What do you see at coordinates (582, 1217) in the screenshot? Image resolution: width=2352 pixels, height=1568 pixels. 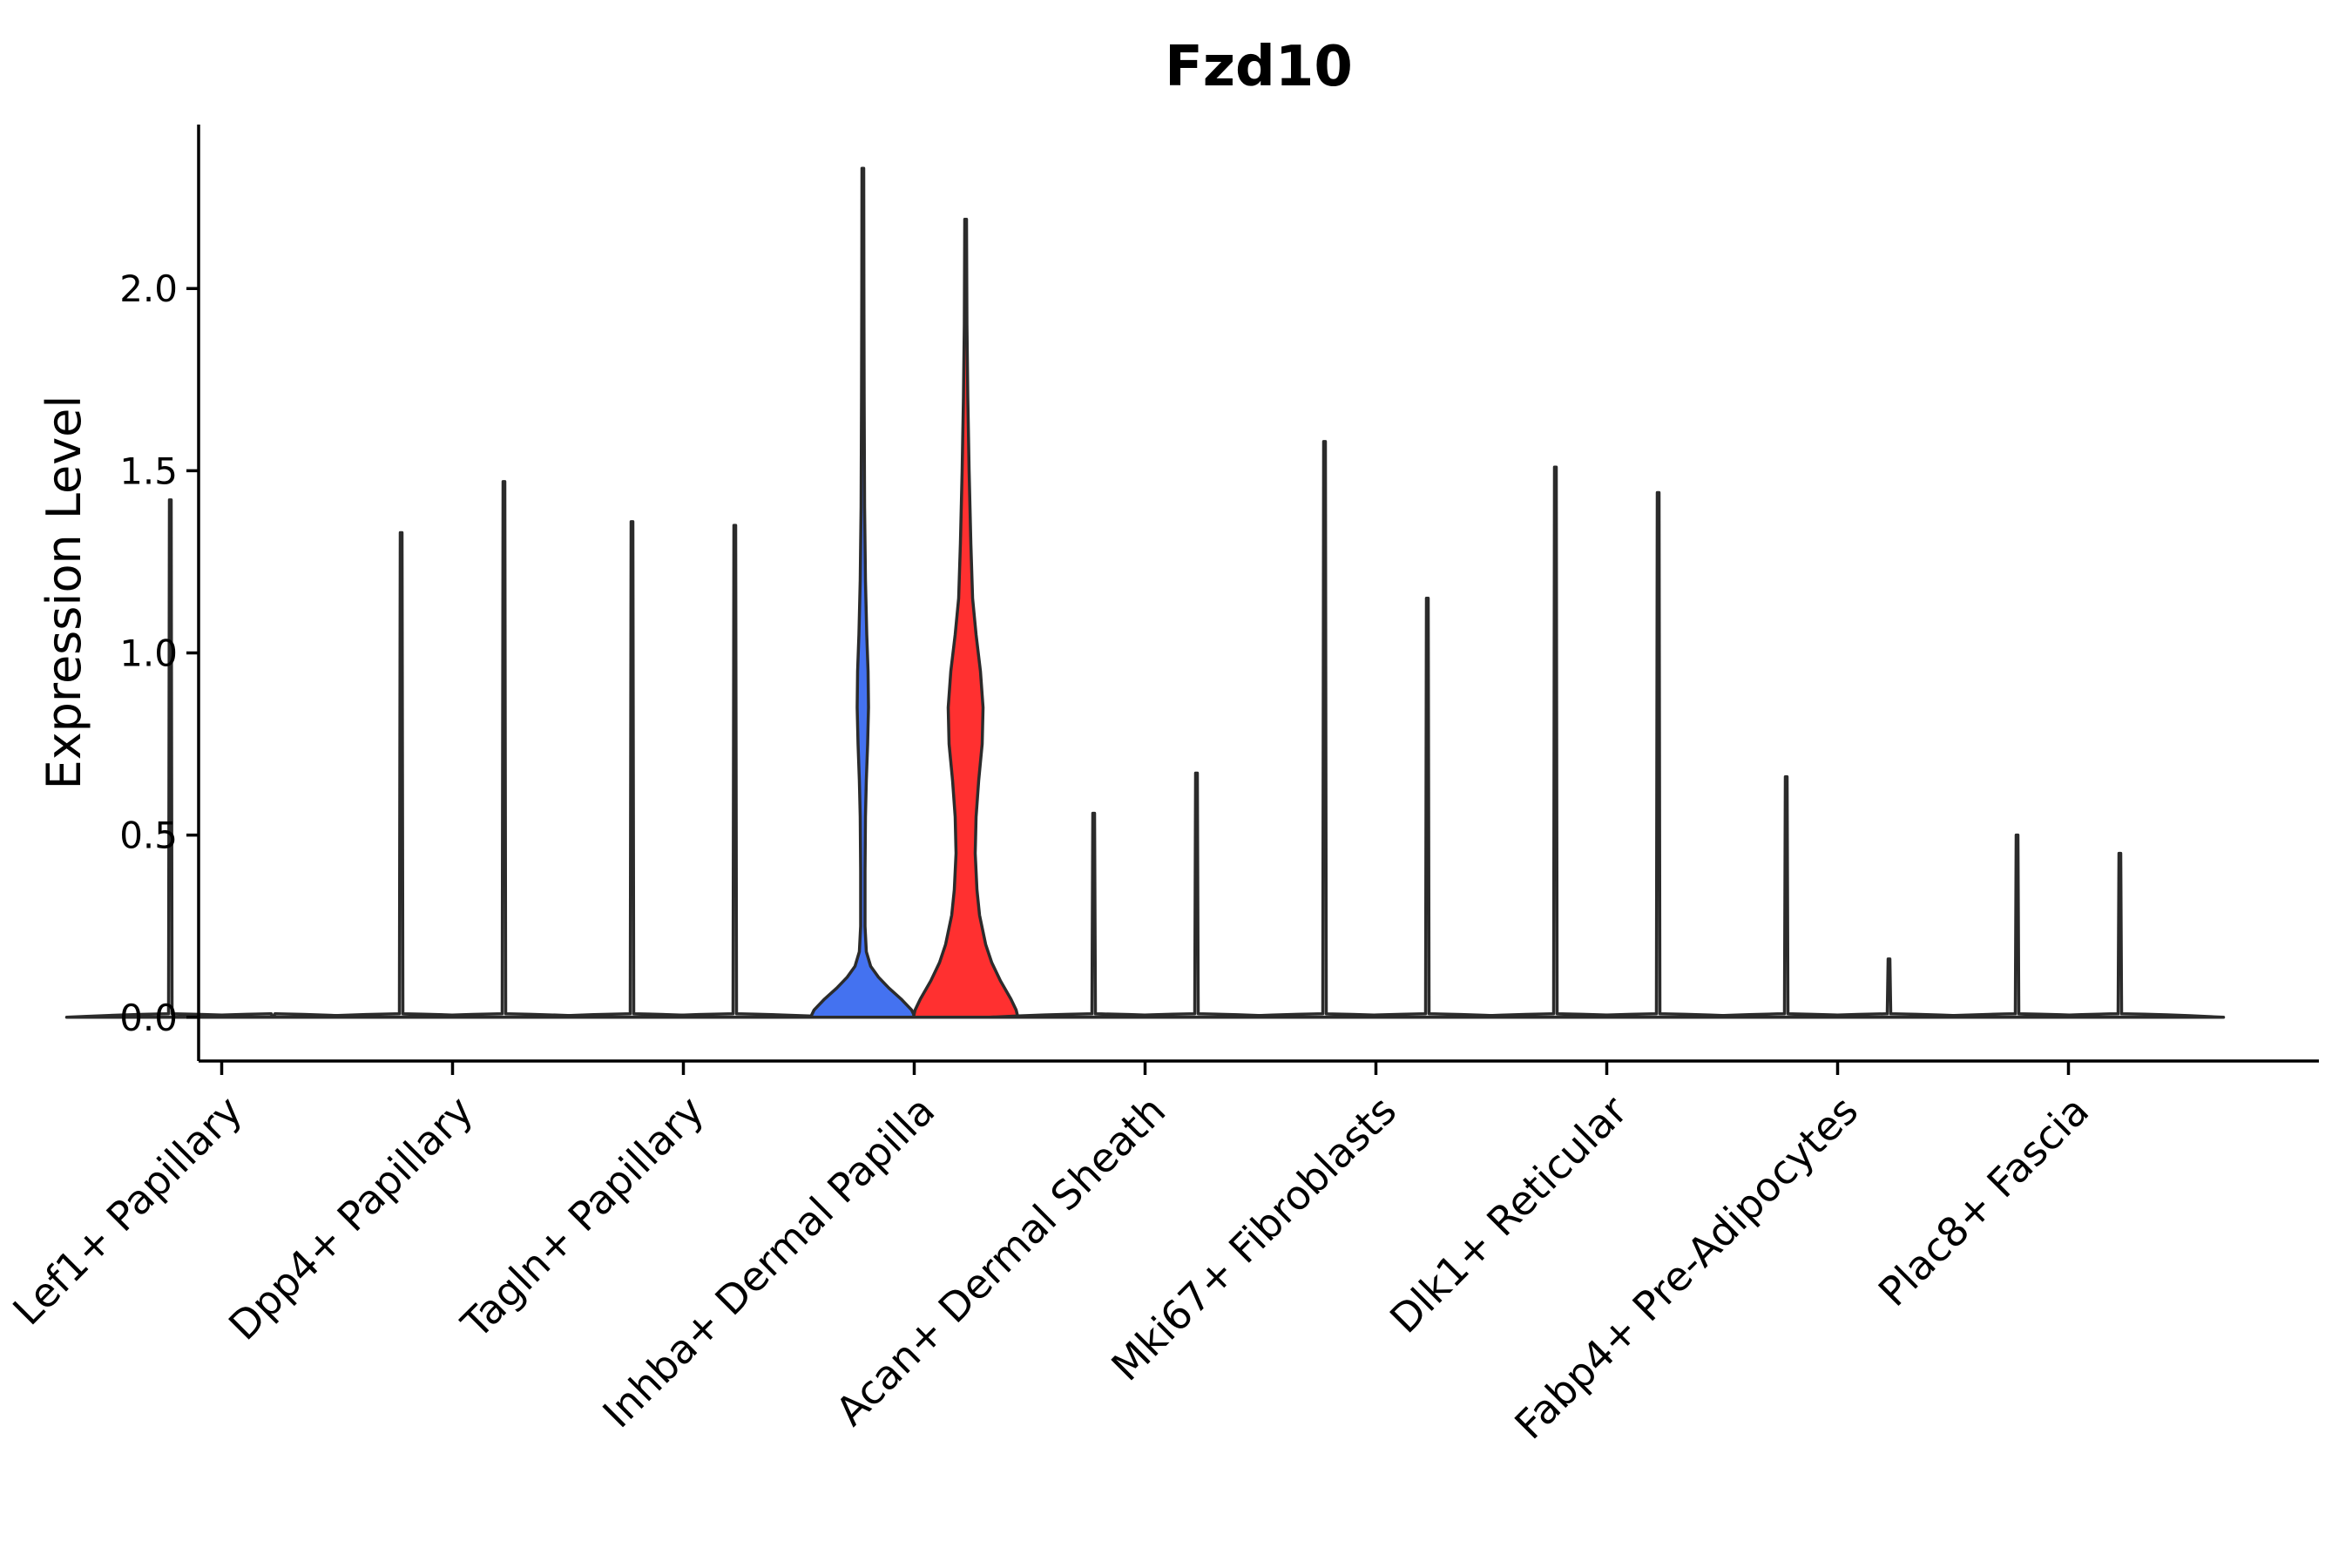 I see `x-tick-label: Tagln+ Papillary` at bounding box center [582, 1217].